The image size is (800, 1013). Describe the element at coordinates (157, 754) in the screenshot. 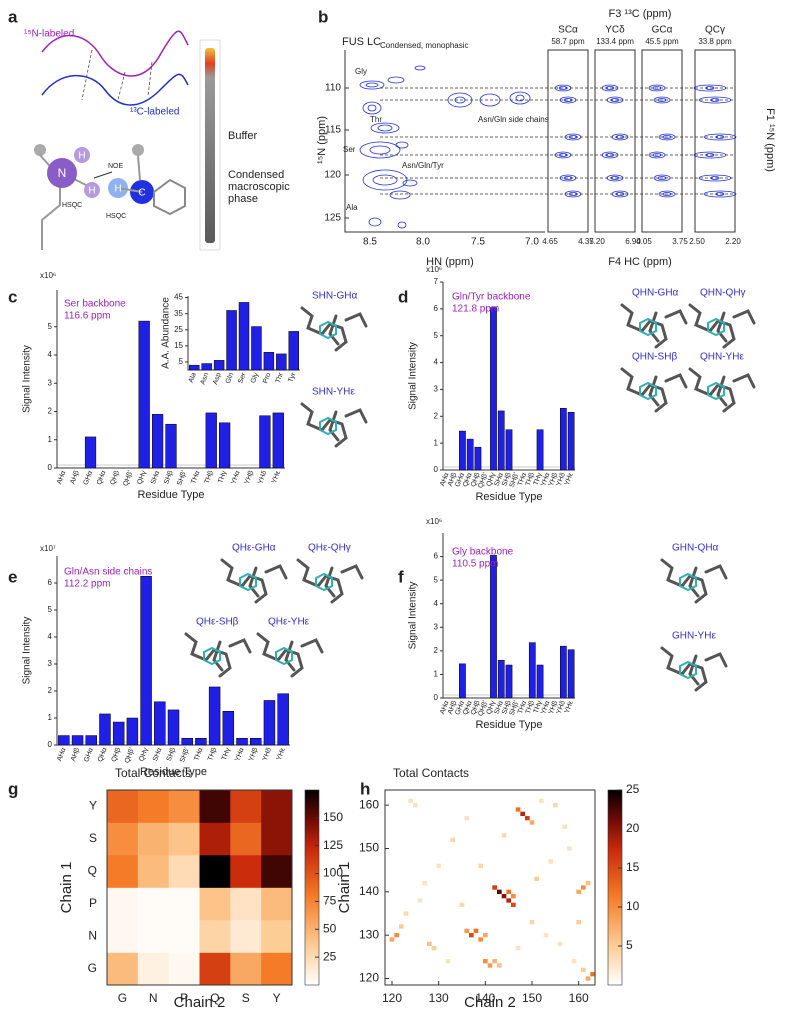

I see `x-tick-label: SHα` at that location.